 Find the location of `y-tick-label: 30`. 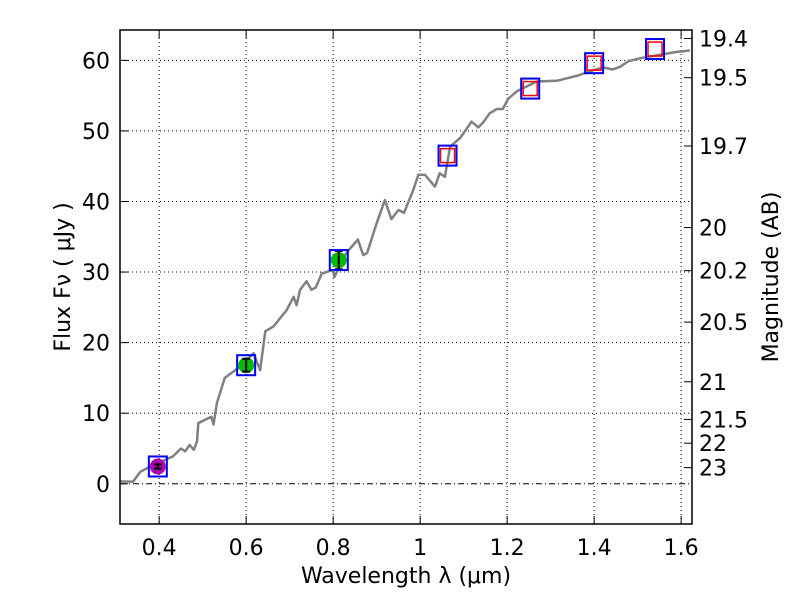

y-tick-label: 30 is located at coordinates (96, 273).